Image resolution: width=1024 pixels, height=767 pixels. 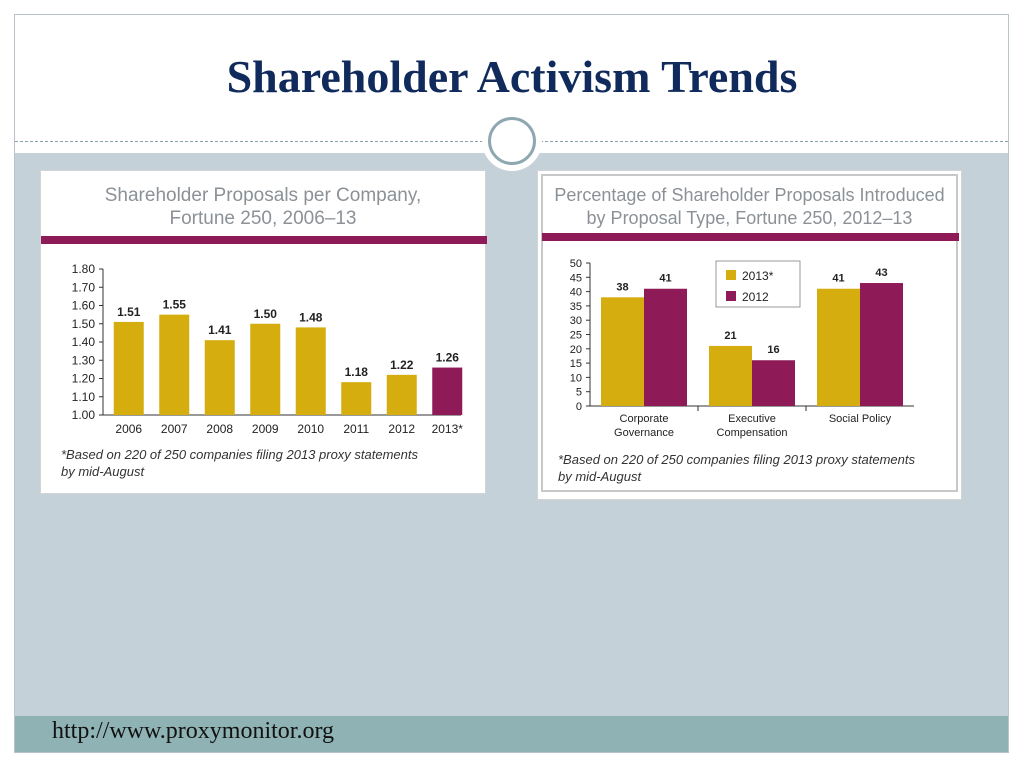 I want to click on left-y-tick-label: 1.20, so click(x=84, y=379).